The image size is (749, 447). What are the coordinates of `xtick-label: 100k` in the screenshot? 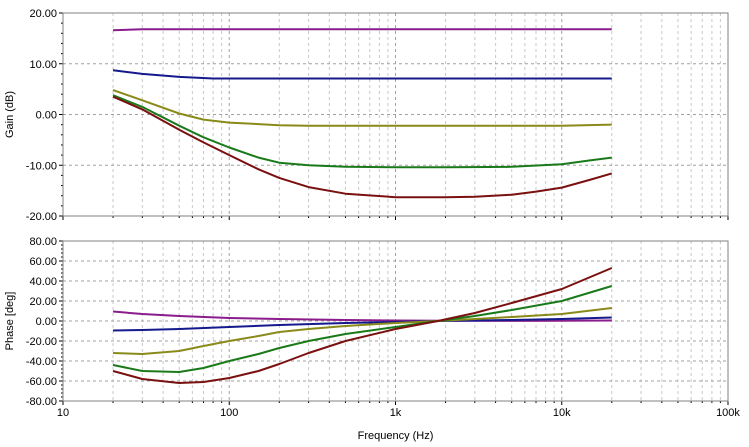 It's located at (728, 413).